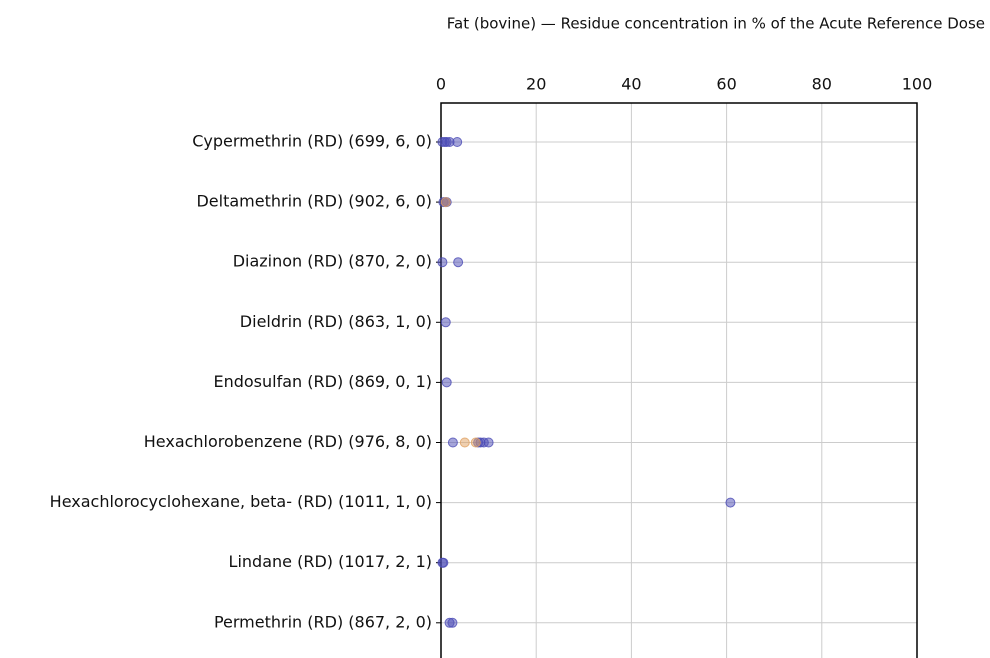 The image size is (990, 658). Describe the element at coordinates (288, 441) in the screenshot. I see `y-tick-label: Hexachlorobenzene (RD) (976, 8, 0)` at that location.